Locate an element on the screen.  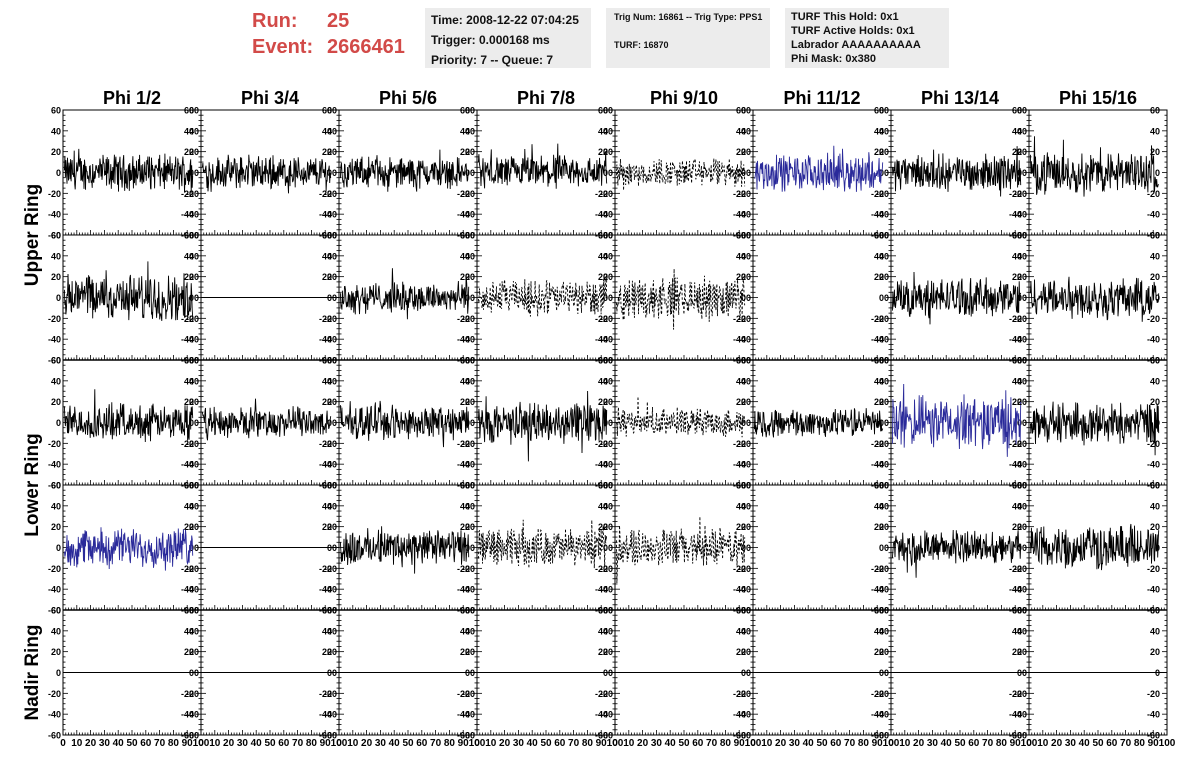
phi-mask-text: Phi Mask: 0x380 is located at coordinates (833, 59).